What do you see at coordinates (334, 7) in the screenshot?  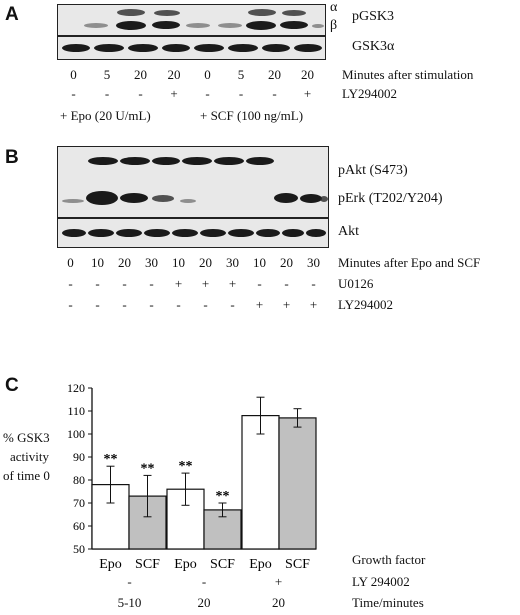 I see `band-alpha-label: α` at bounding box center [334, 7].